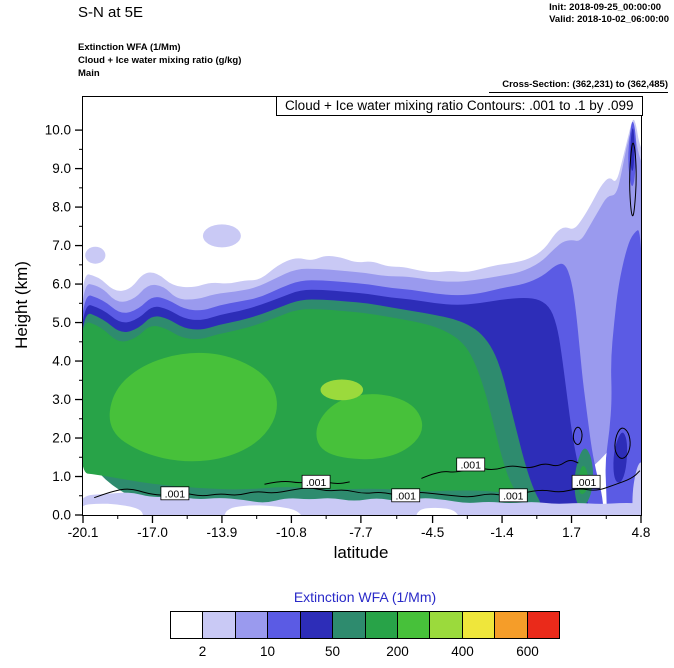  Describe the element at coordinates (571, 532) in the screenshot. I see `x-tick-label: 1.7` at that location.